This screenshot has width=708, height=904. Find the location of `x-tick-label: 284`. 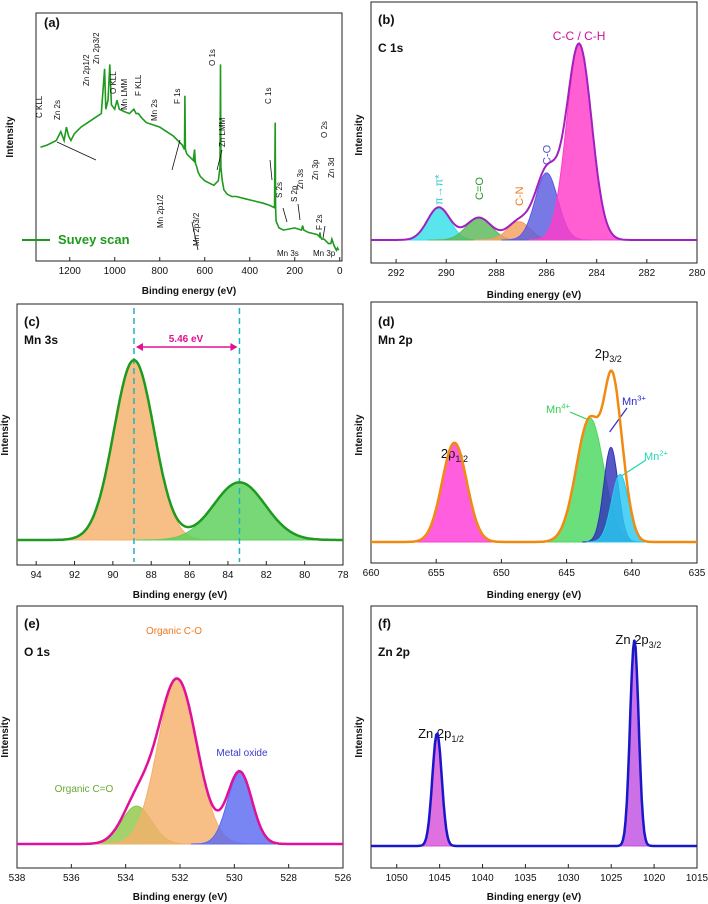

x-tick-label: 284 is located at coordinates (596, 273).